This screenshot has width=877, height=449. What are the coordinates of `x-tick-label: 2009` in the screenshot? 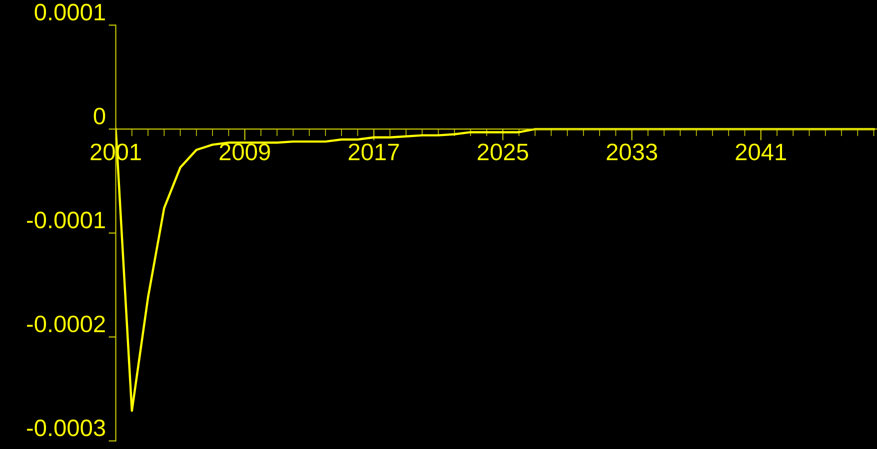 It's located at (245, 152).